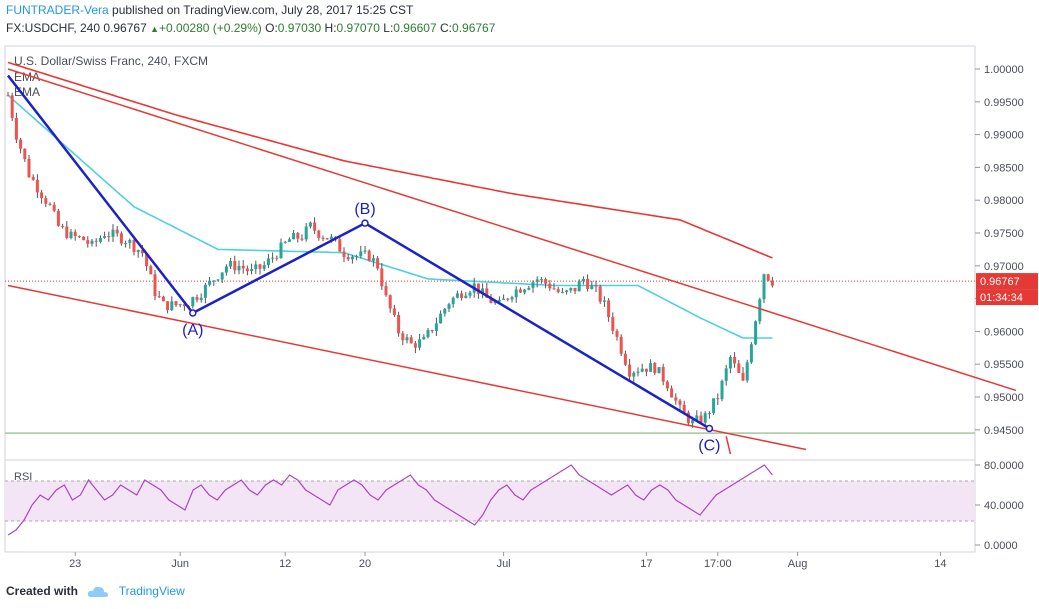 The width and height of the screenshot is (1039, 609). Describe the element at coordinates (504, 564) in the screenshot. I see `x-tick-label: Jul` at that location.